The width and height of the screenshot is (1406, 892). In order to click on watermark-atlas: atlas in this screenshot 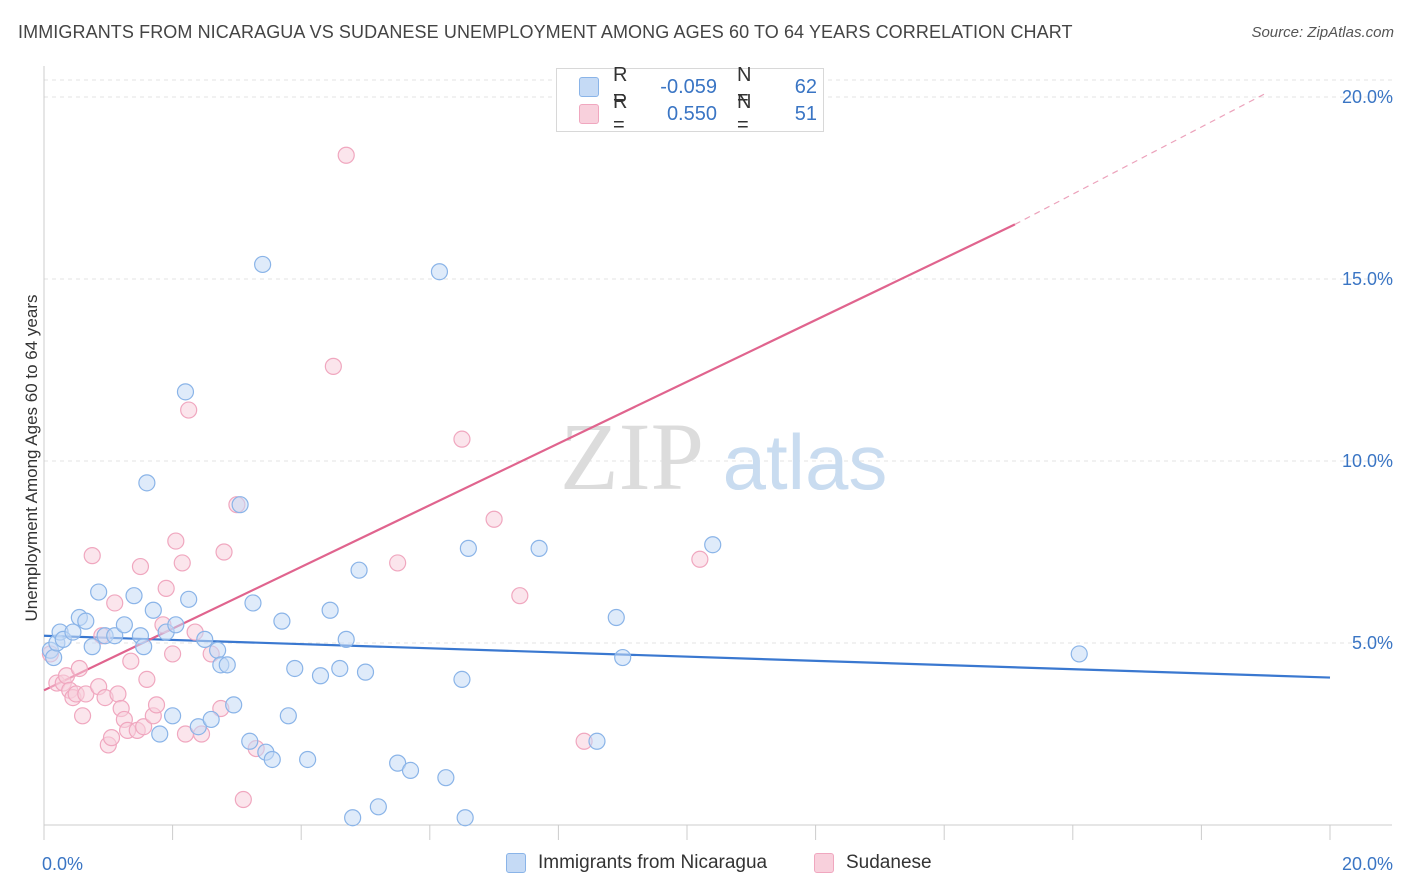, I will do `click(805, 462)`.